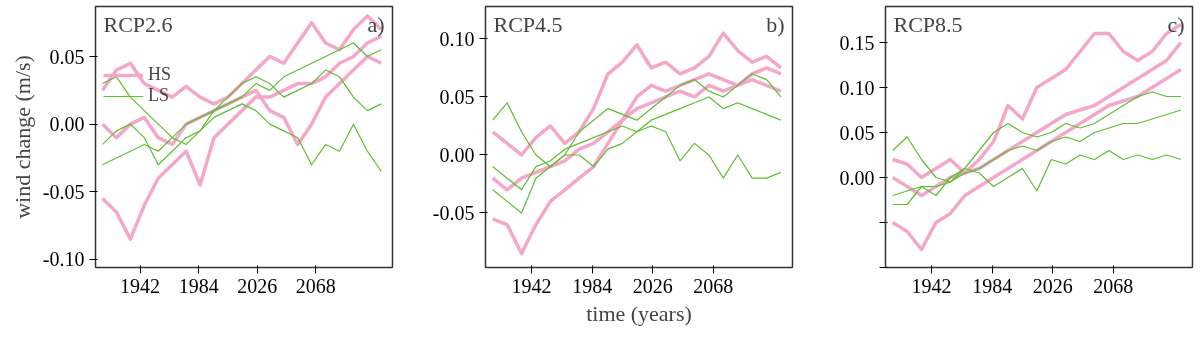 Image resolution: width=1200 pixels, height=337 pixels. What do you see at coordinates (639, 313) in the screenshot?
I see `x-axis-title: time (years)` at bounding box center [639, 313].